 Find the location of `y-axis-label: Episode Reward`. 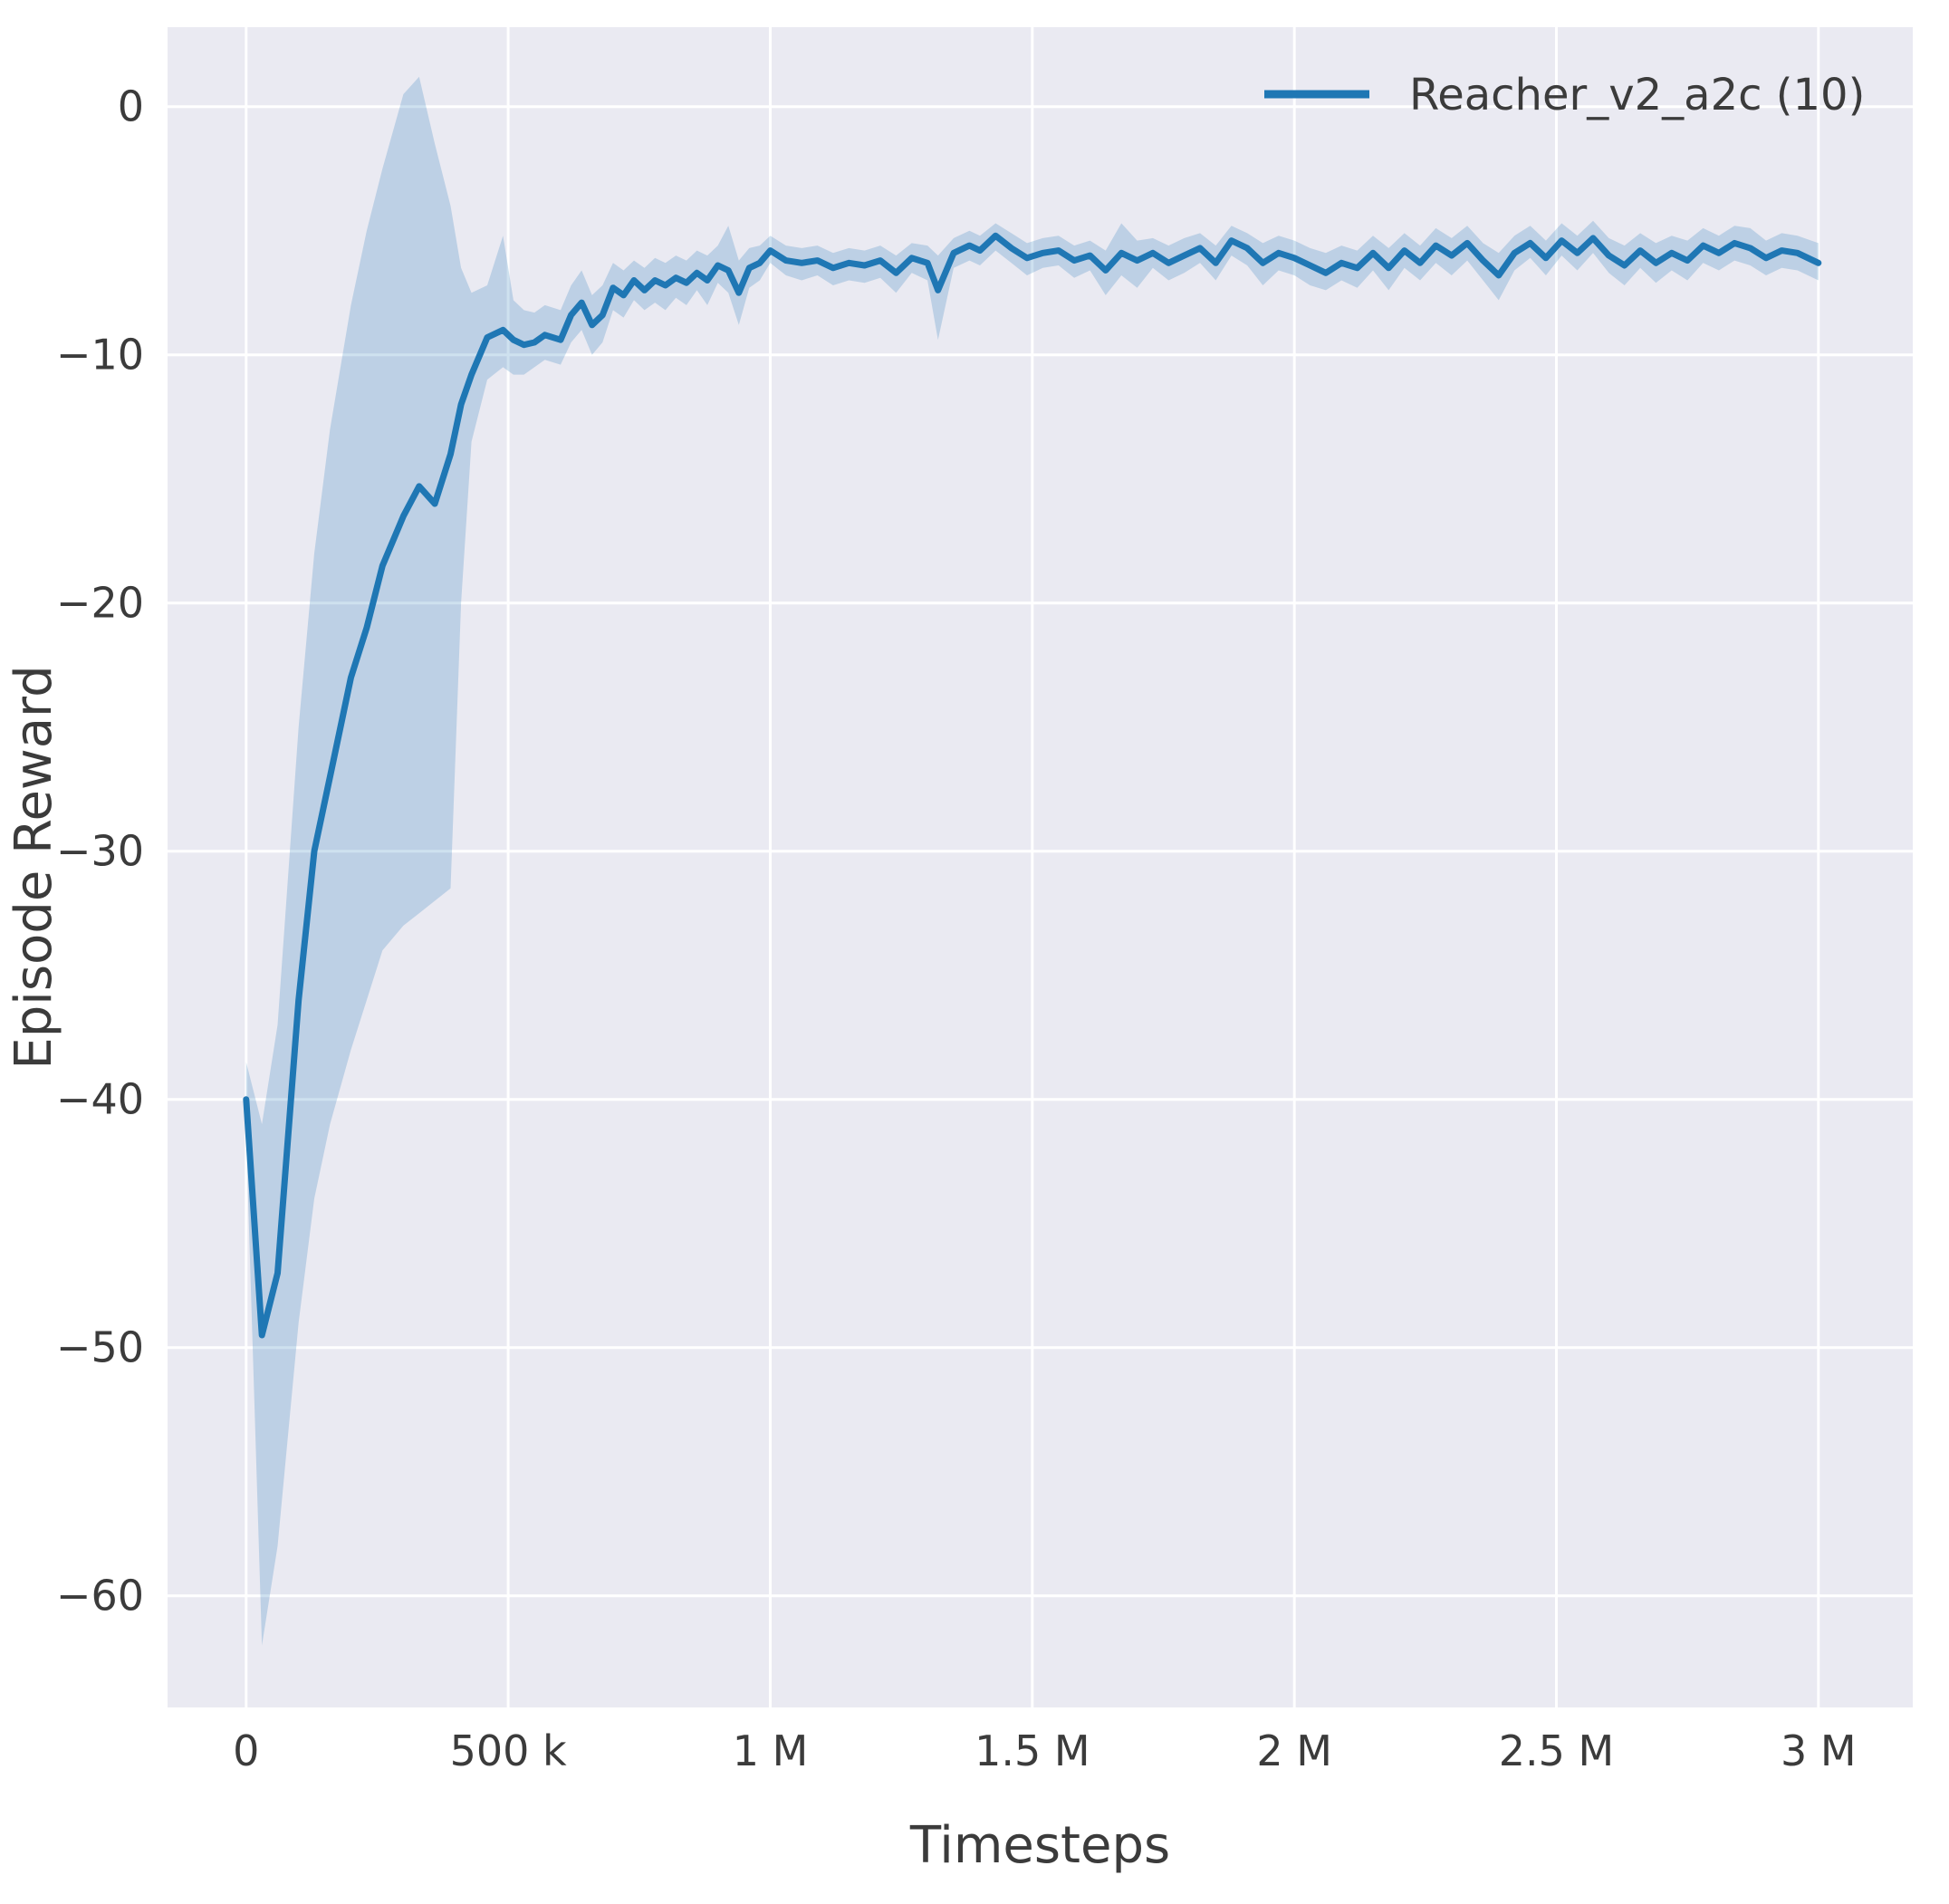

y-axis-label: Episode Reward is located at coordinates (34, 867).